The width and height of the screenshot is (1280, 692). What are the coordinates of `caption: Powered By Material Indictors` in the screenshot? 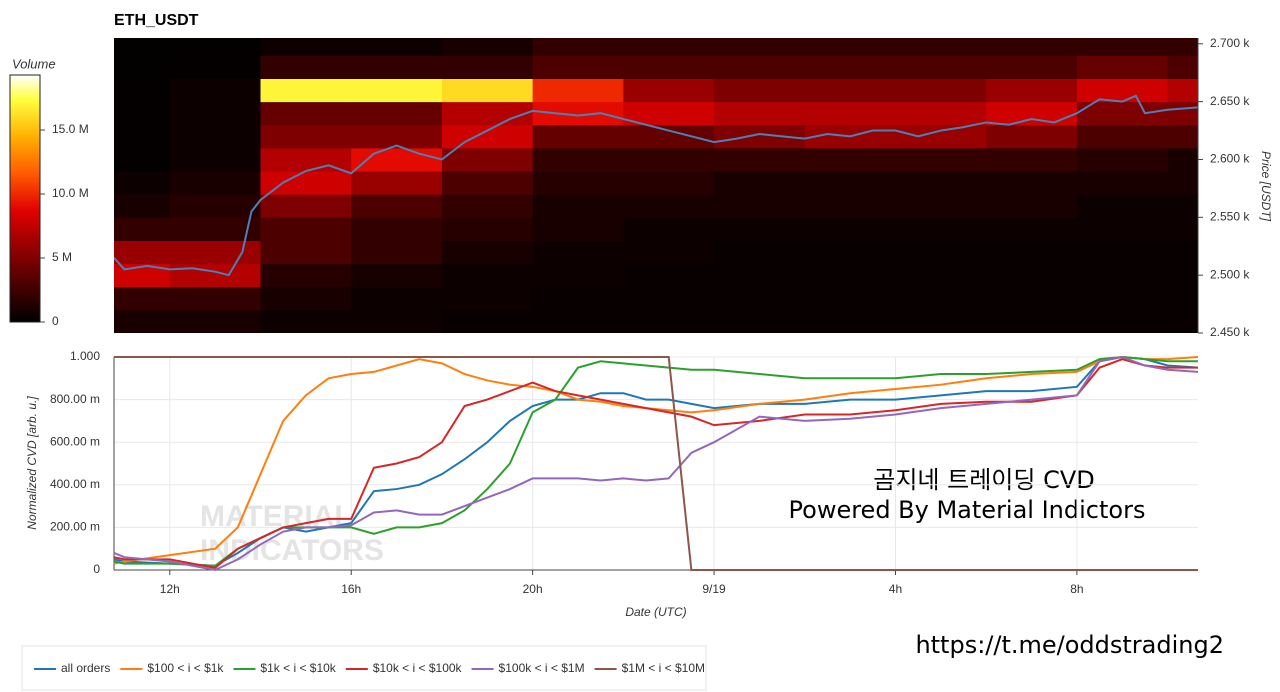 It's located at (967, 510).